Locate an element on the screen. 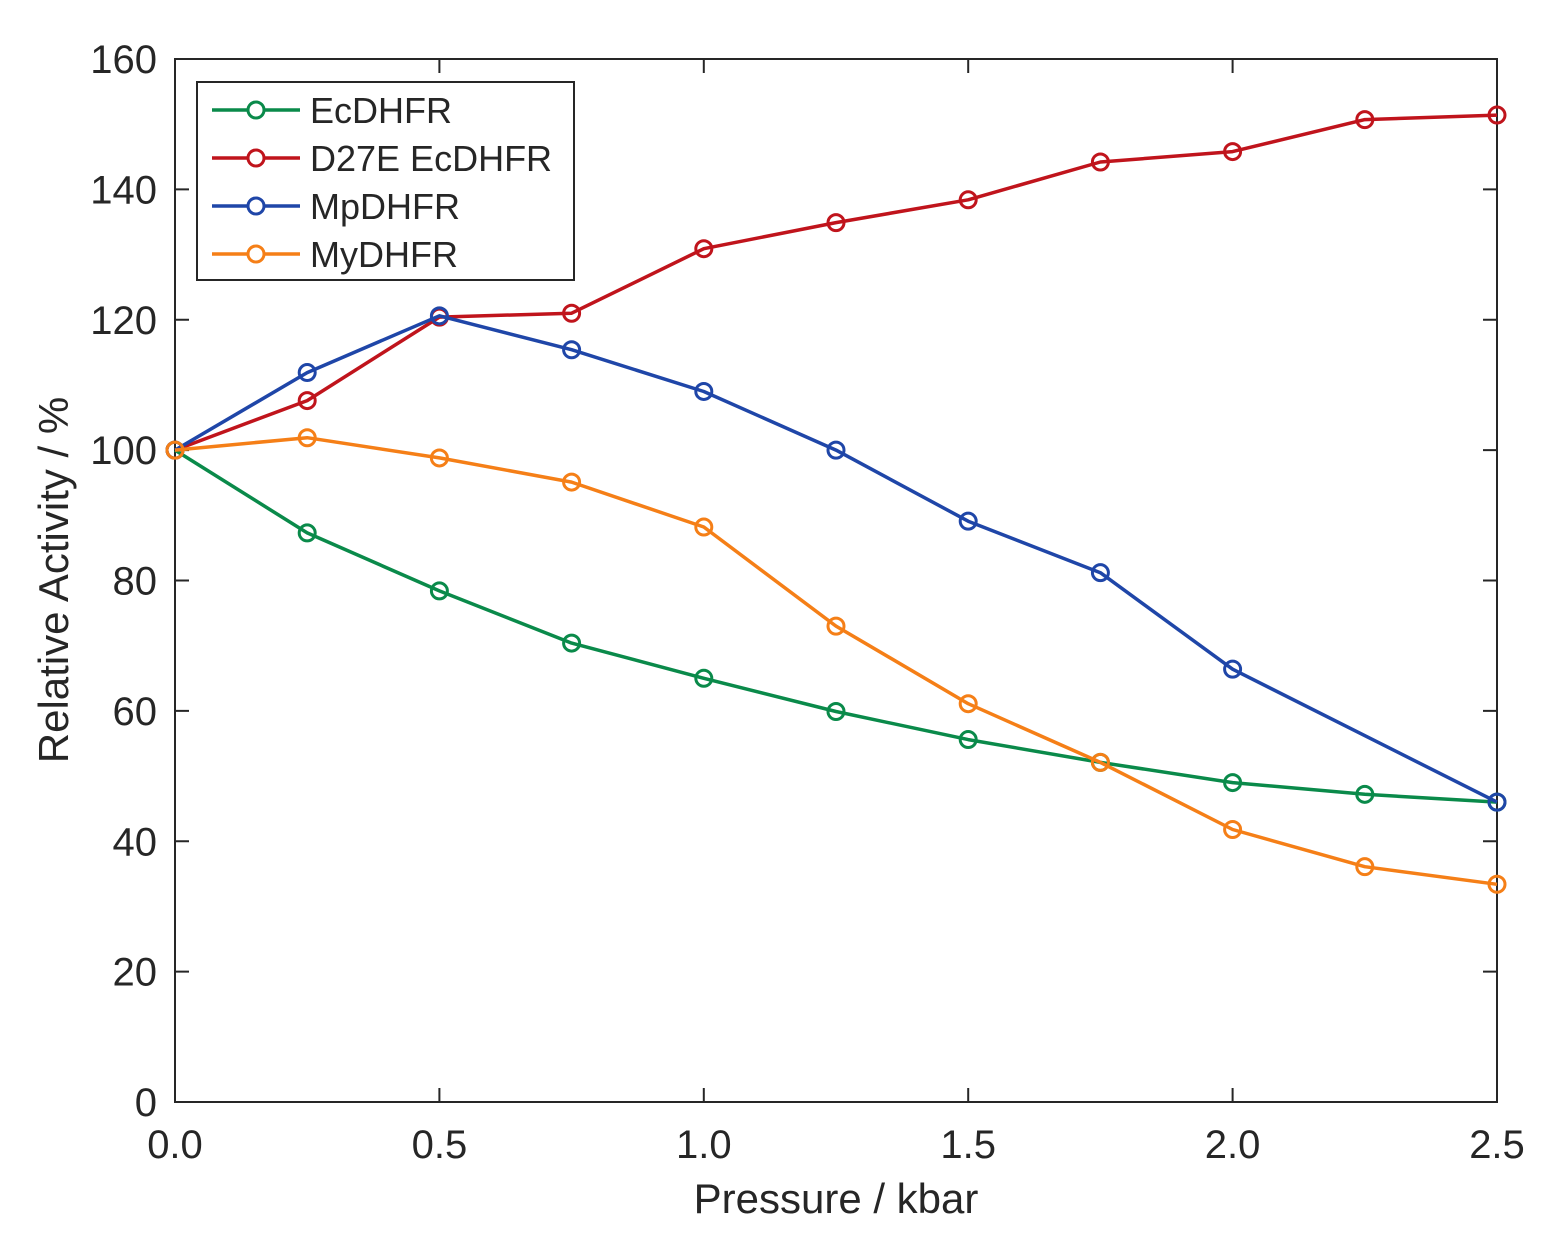 This screenshot has height=1239, width=1547. y-tick-label: 160 is located at coordinates (123, 60).